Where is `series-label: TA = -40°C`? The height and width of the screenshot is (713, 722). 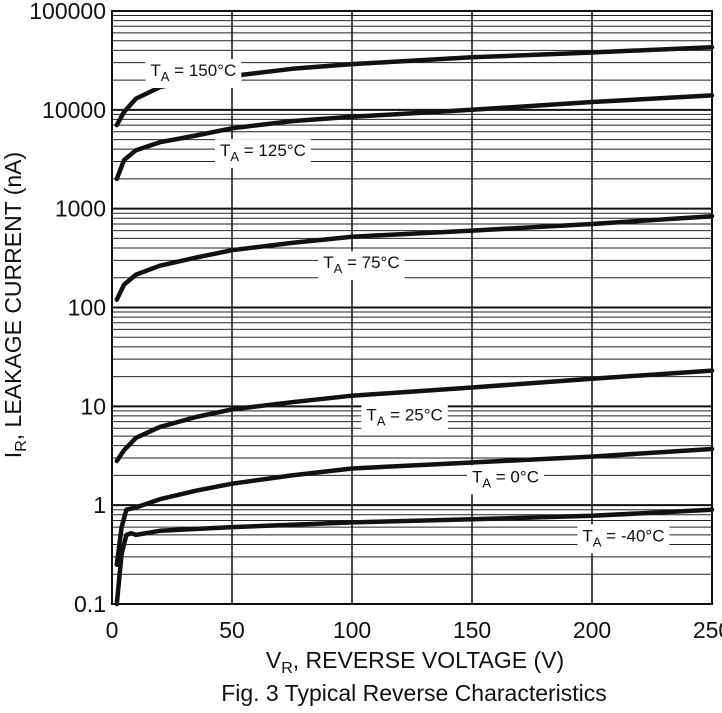
series-label: TA = -40°C is located at coordinates (623, 539).